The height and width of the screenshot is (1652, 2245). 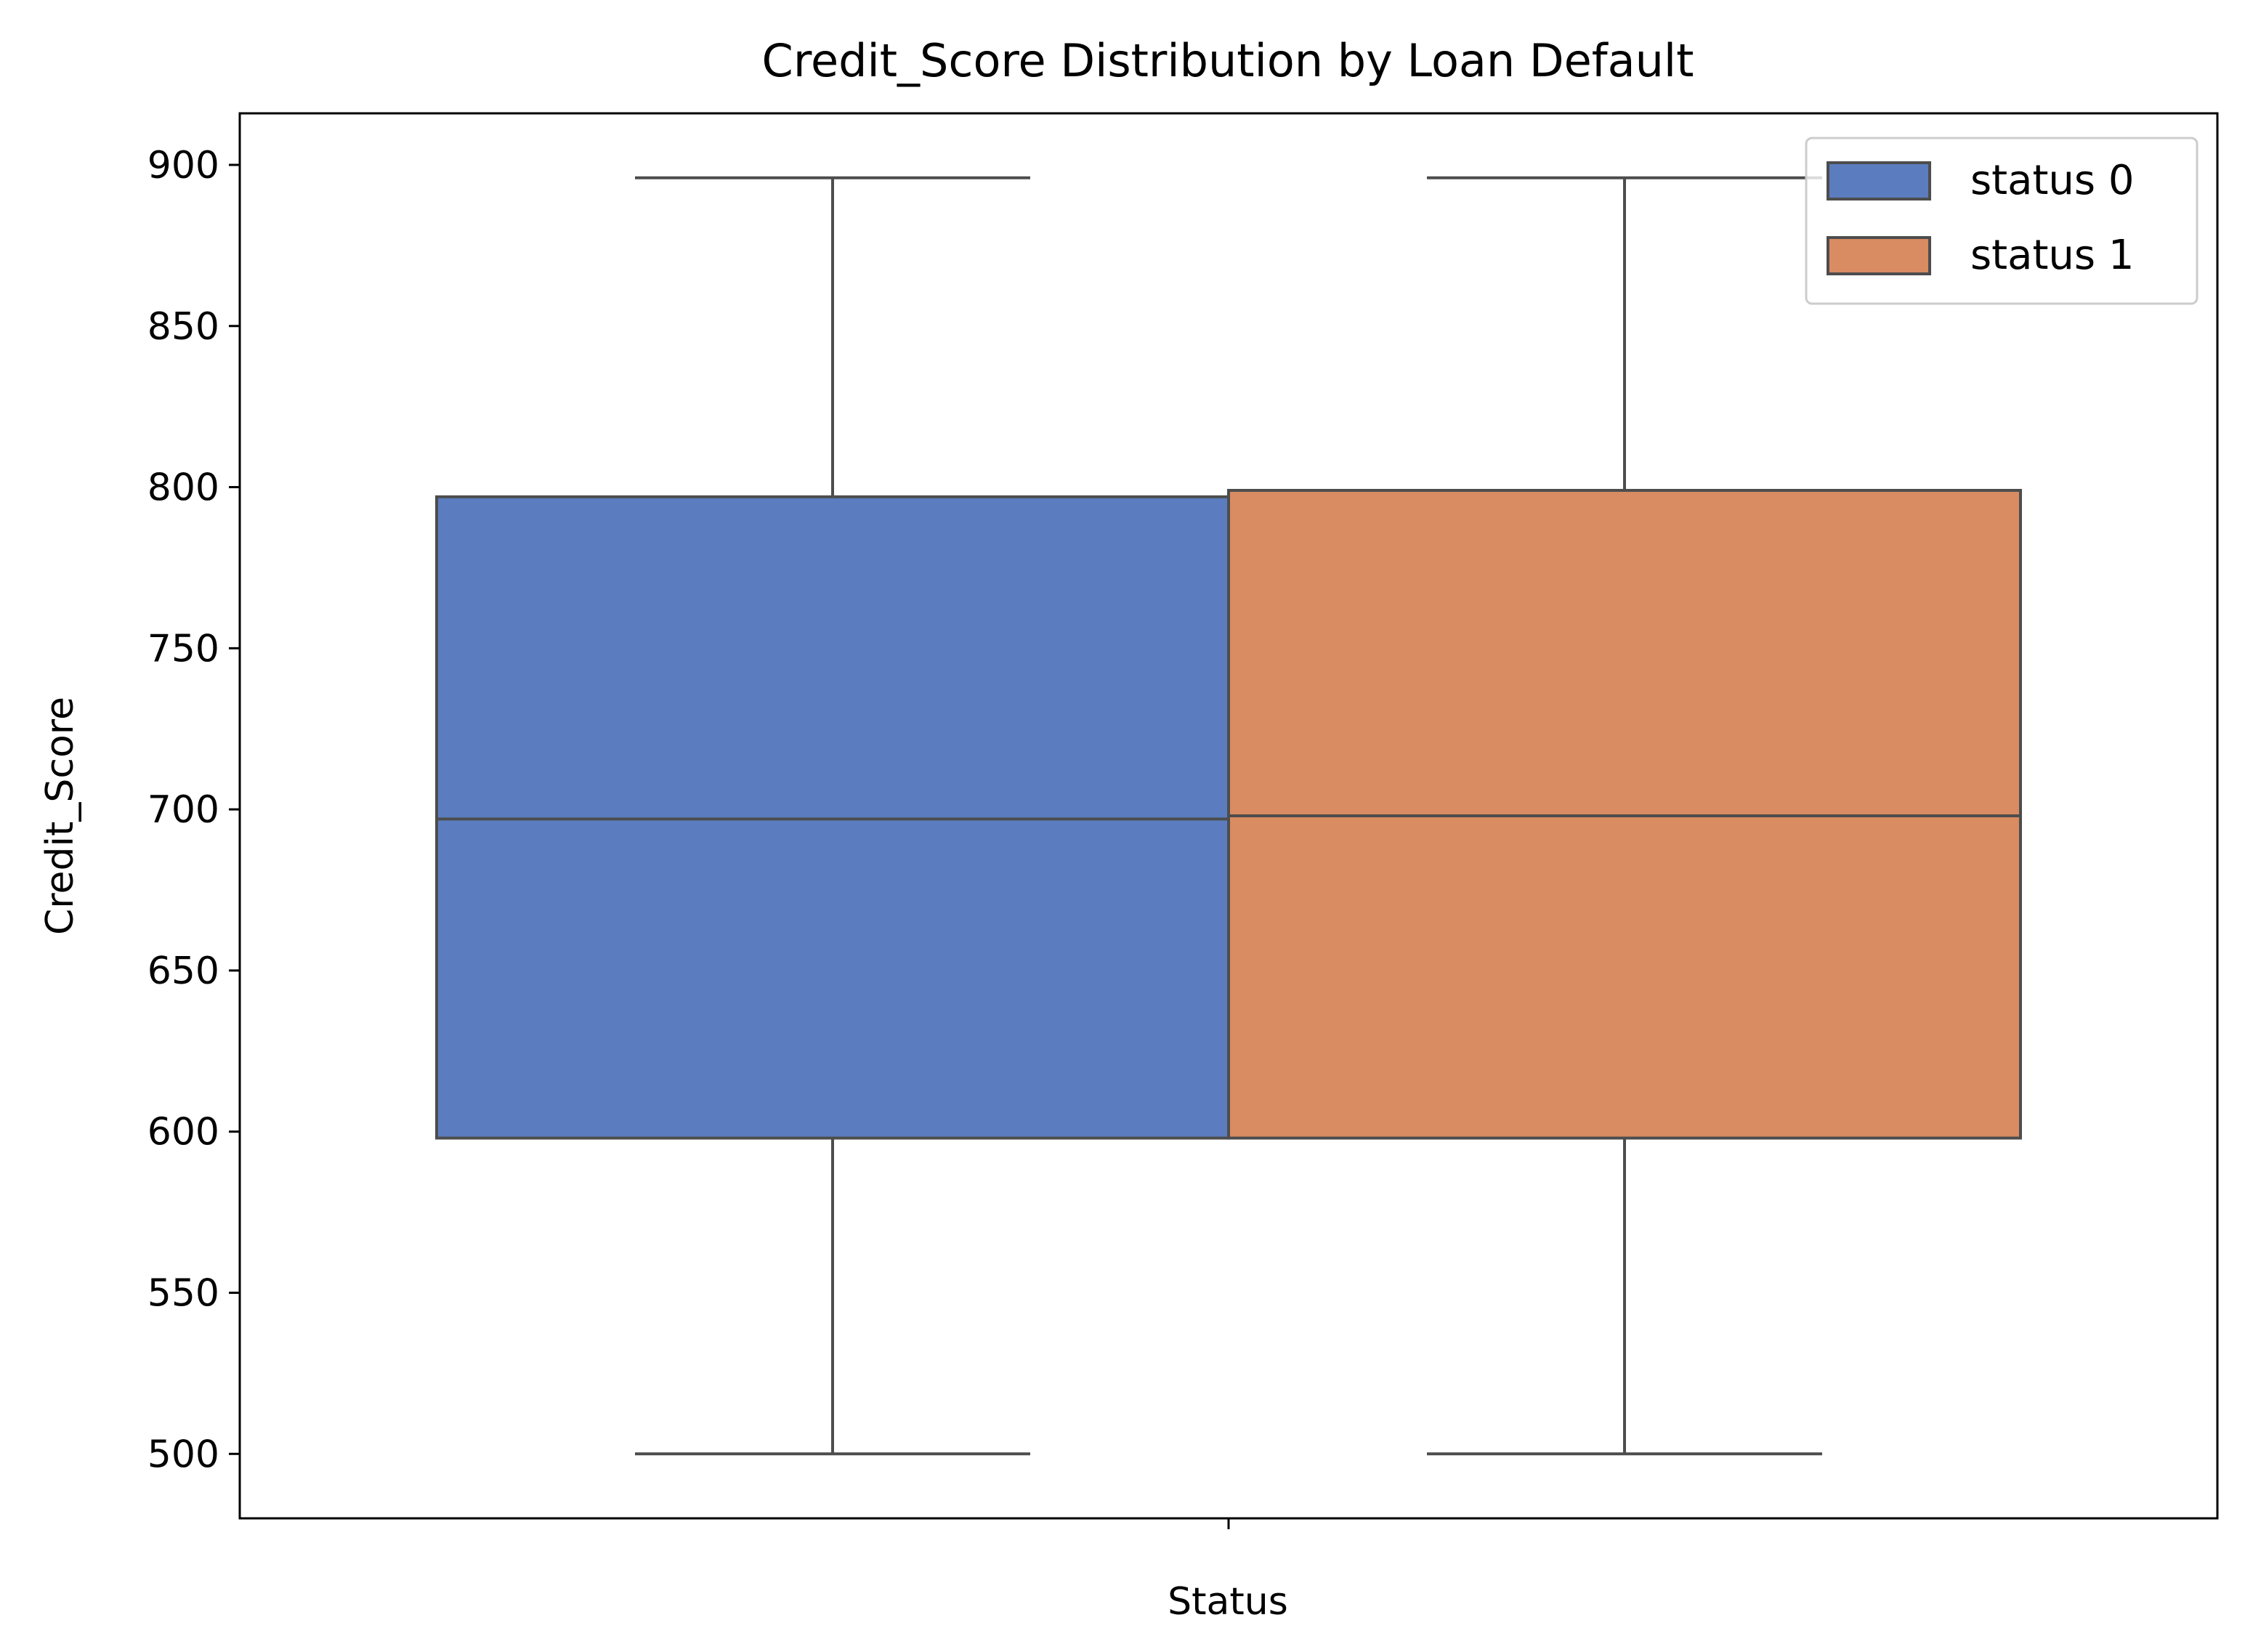 I want to click on y-tick-label: 700, so click(x=183, y=810).